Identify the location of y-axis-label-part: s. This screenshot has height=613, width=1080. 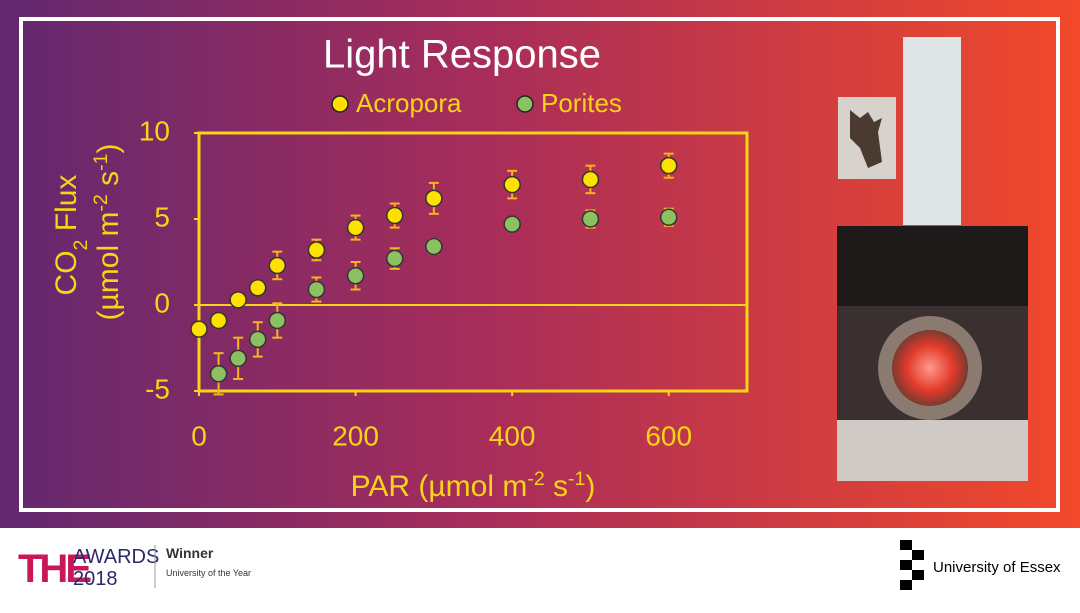
(108, 182).